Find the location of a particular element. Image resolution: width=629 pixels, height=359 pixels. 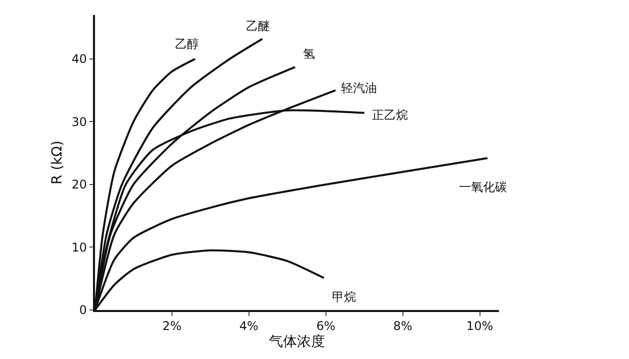

x-axis-title: 气体浓度 is located at coordinates (297, 342).